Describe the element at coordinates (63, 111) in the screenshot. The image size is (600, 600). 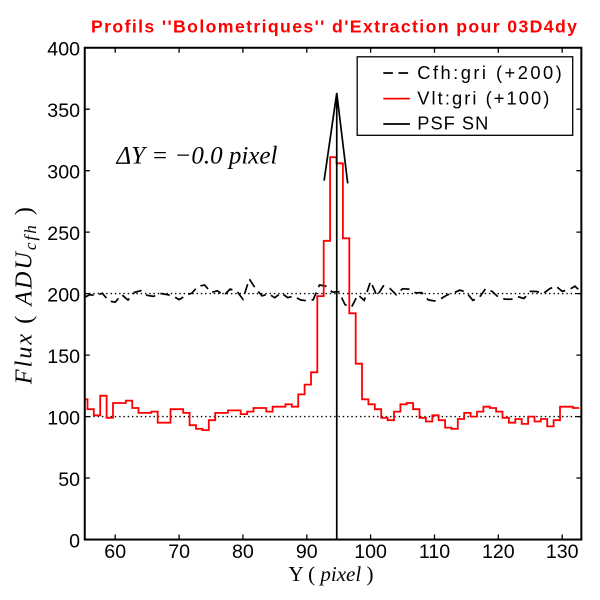
I see `svg-text: 350` at that location.